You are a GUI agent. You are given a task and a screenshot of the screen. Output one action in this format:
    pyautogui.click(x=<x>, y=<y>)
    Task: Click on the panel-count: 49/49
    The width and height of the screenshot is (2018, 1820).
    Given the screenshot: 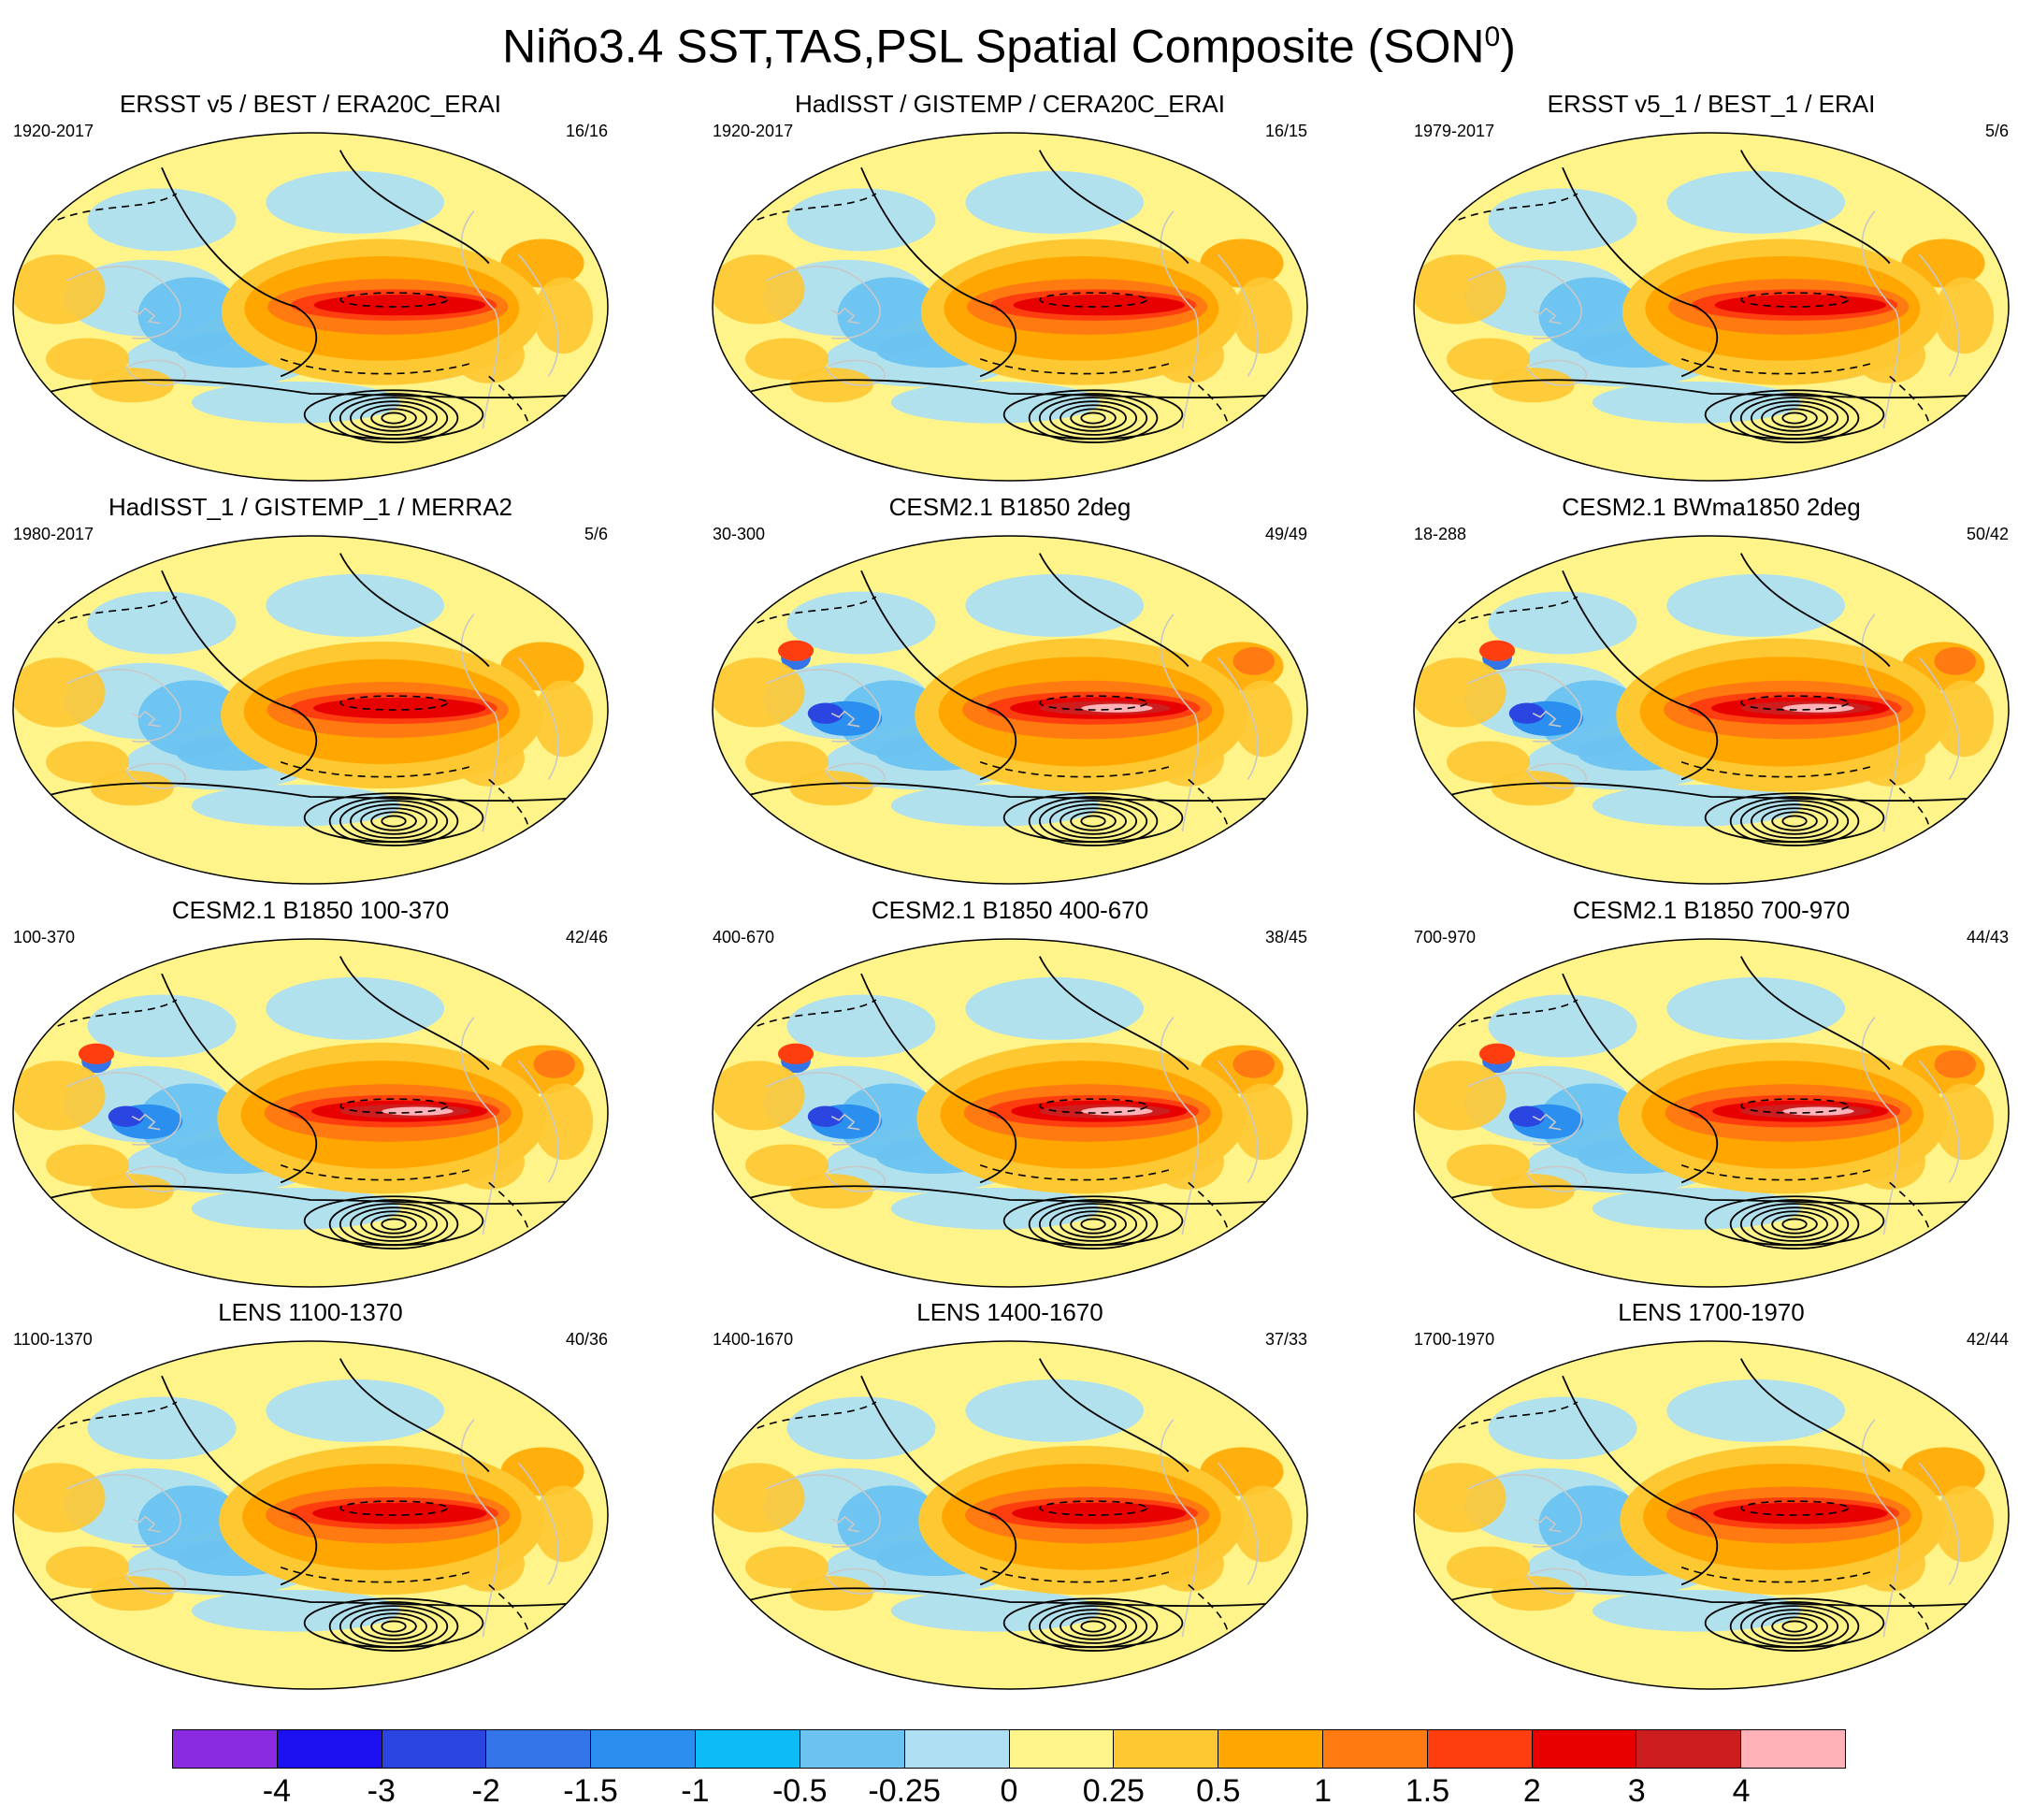 What is the action you would take?
    pyautogui.click(x=1285, y=534)
    